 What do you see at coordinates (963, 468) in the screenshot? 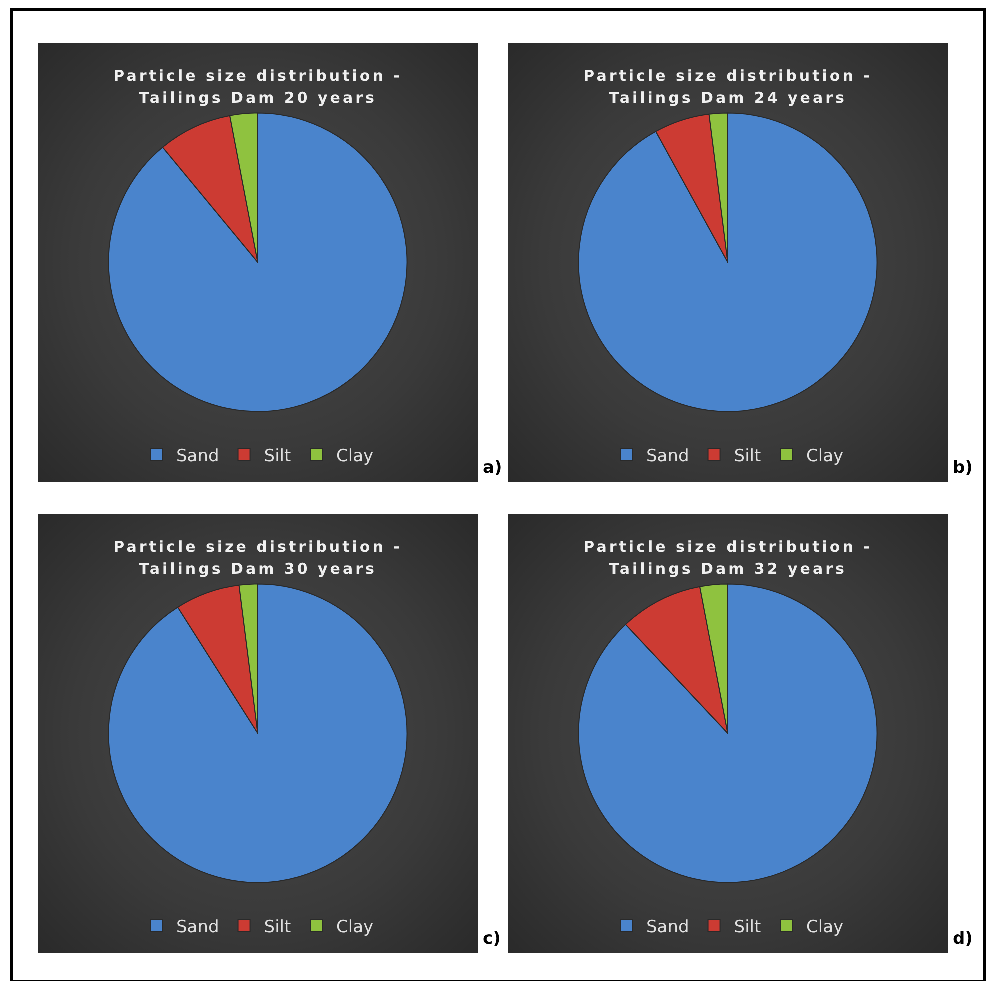
I see `text: b)` at bounding box center [963, 468].